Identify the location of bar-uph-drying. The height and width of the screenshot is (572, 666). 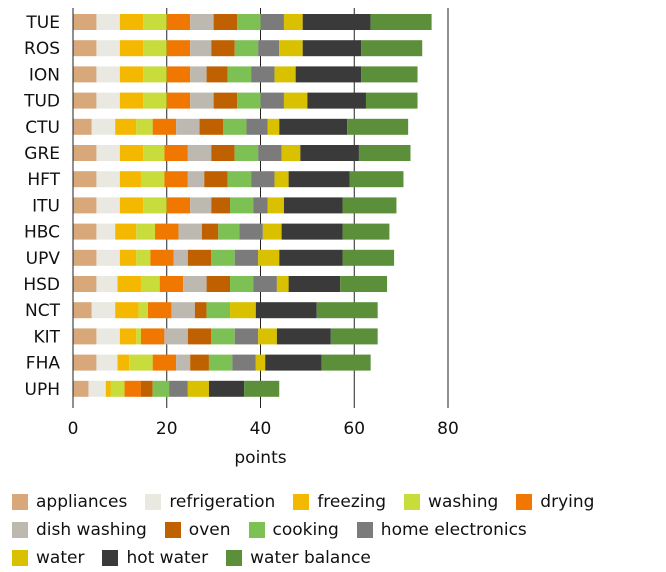
(132, 388).